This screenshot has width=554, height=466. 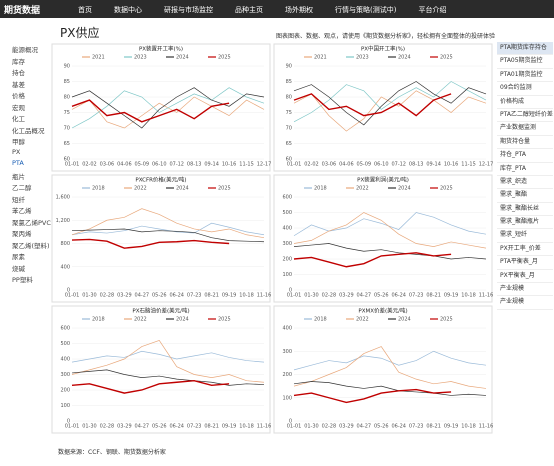 What do you see at coordinates (22, 211) in the screenshot?
I see `side-item: 苯乙烯` at bounding box center [22, 211].